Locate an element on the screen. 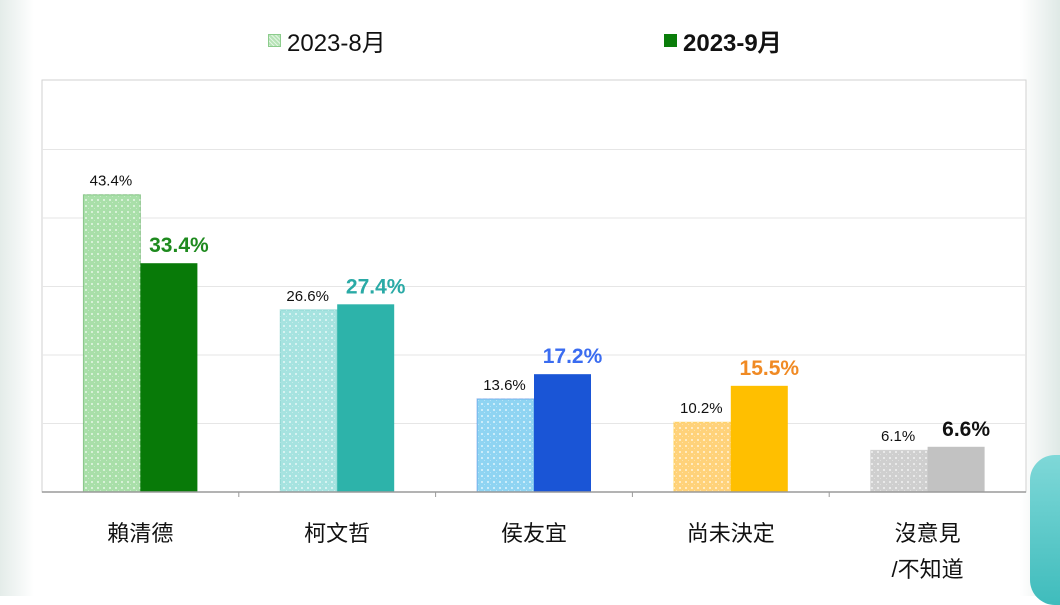 The height and width of the screenshot is (605, 1060). legend-item-sep: 2023-9月 is located at coordinates (723, 40).